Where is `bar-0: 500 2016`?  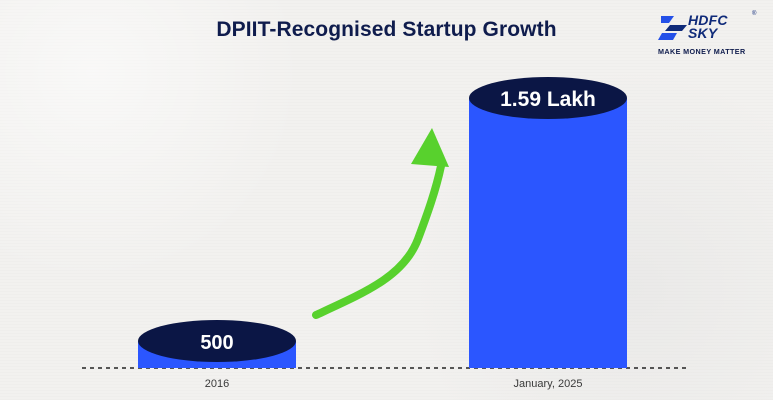
bar-0: 500 2016 is located at coordinates (217, 355).